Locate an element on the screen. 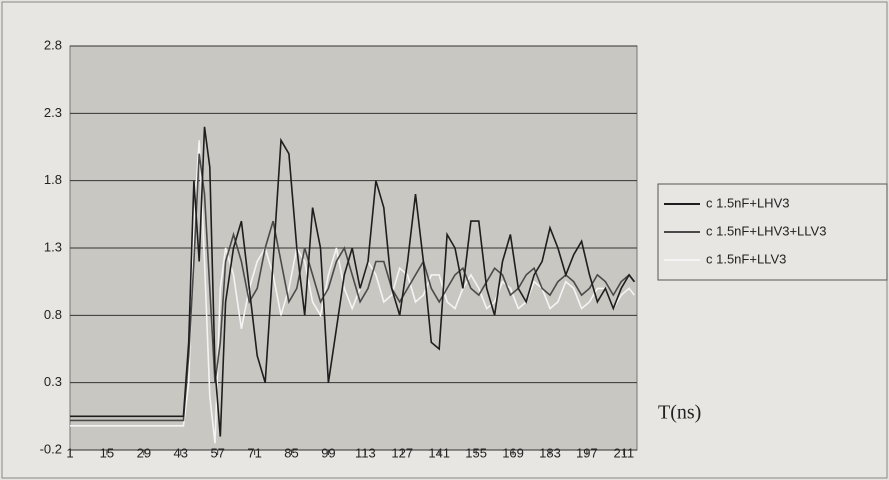 The width and height of the screenshot is (889, 480). y-tick-label: 1.3 is located at coordinates (53, 246).